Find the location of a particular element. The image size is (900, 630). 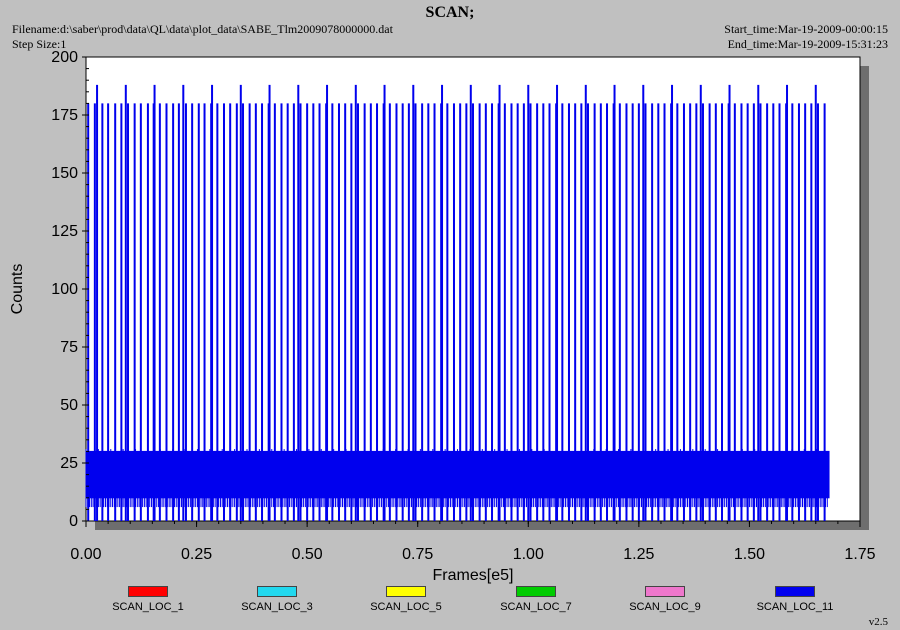

legend-label: SCAN_LOC_11 is located at coordinates (795, 607).